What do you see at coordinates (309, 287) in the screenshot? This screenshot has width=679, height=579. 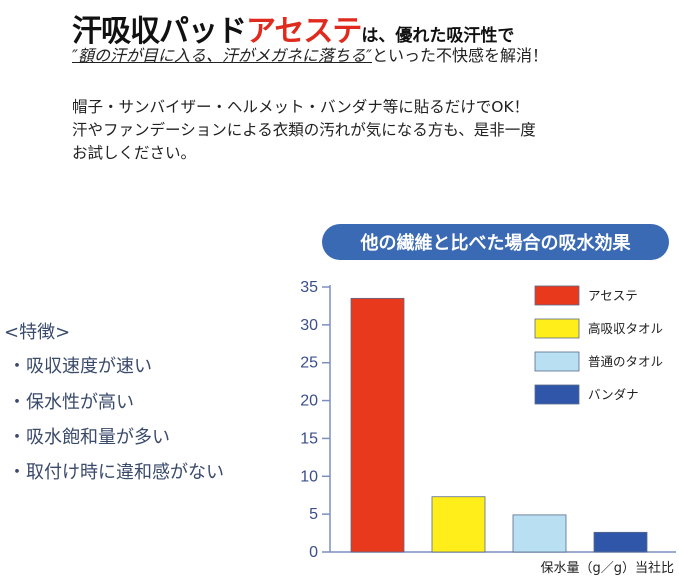 I see `y-tick-label: 35` at bounding box center [309, 287].